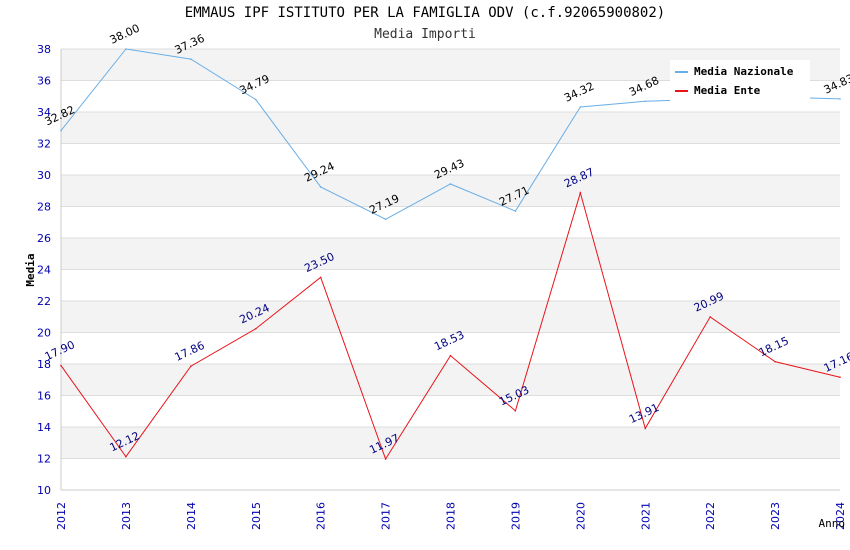  I want to click on x-tick-label: 2020, so click(580, 516).